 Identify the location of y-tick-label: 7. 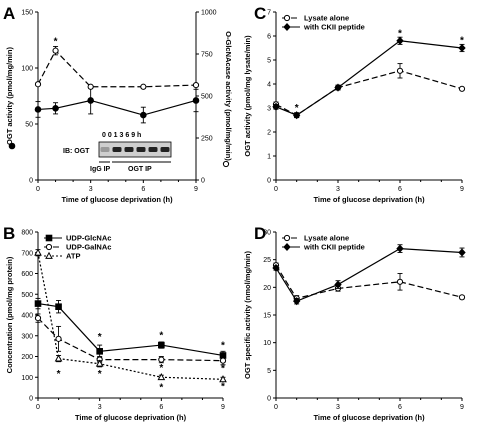
(269, 13).